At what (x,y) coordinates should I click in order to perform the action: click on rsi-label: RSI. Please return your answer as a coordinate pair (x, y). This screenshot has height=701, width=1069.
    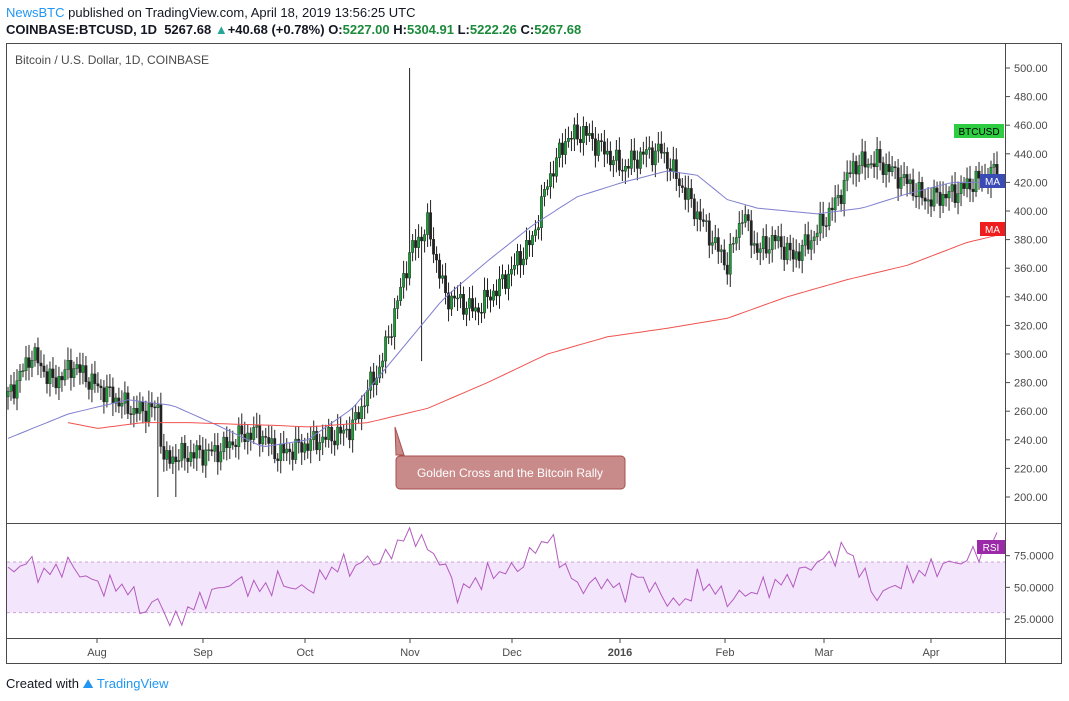
    Looking at the image, I should click on (991, 548).